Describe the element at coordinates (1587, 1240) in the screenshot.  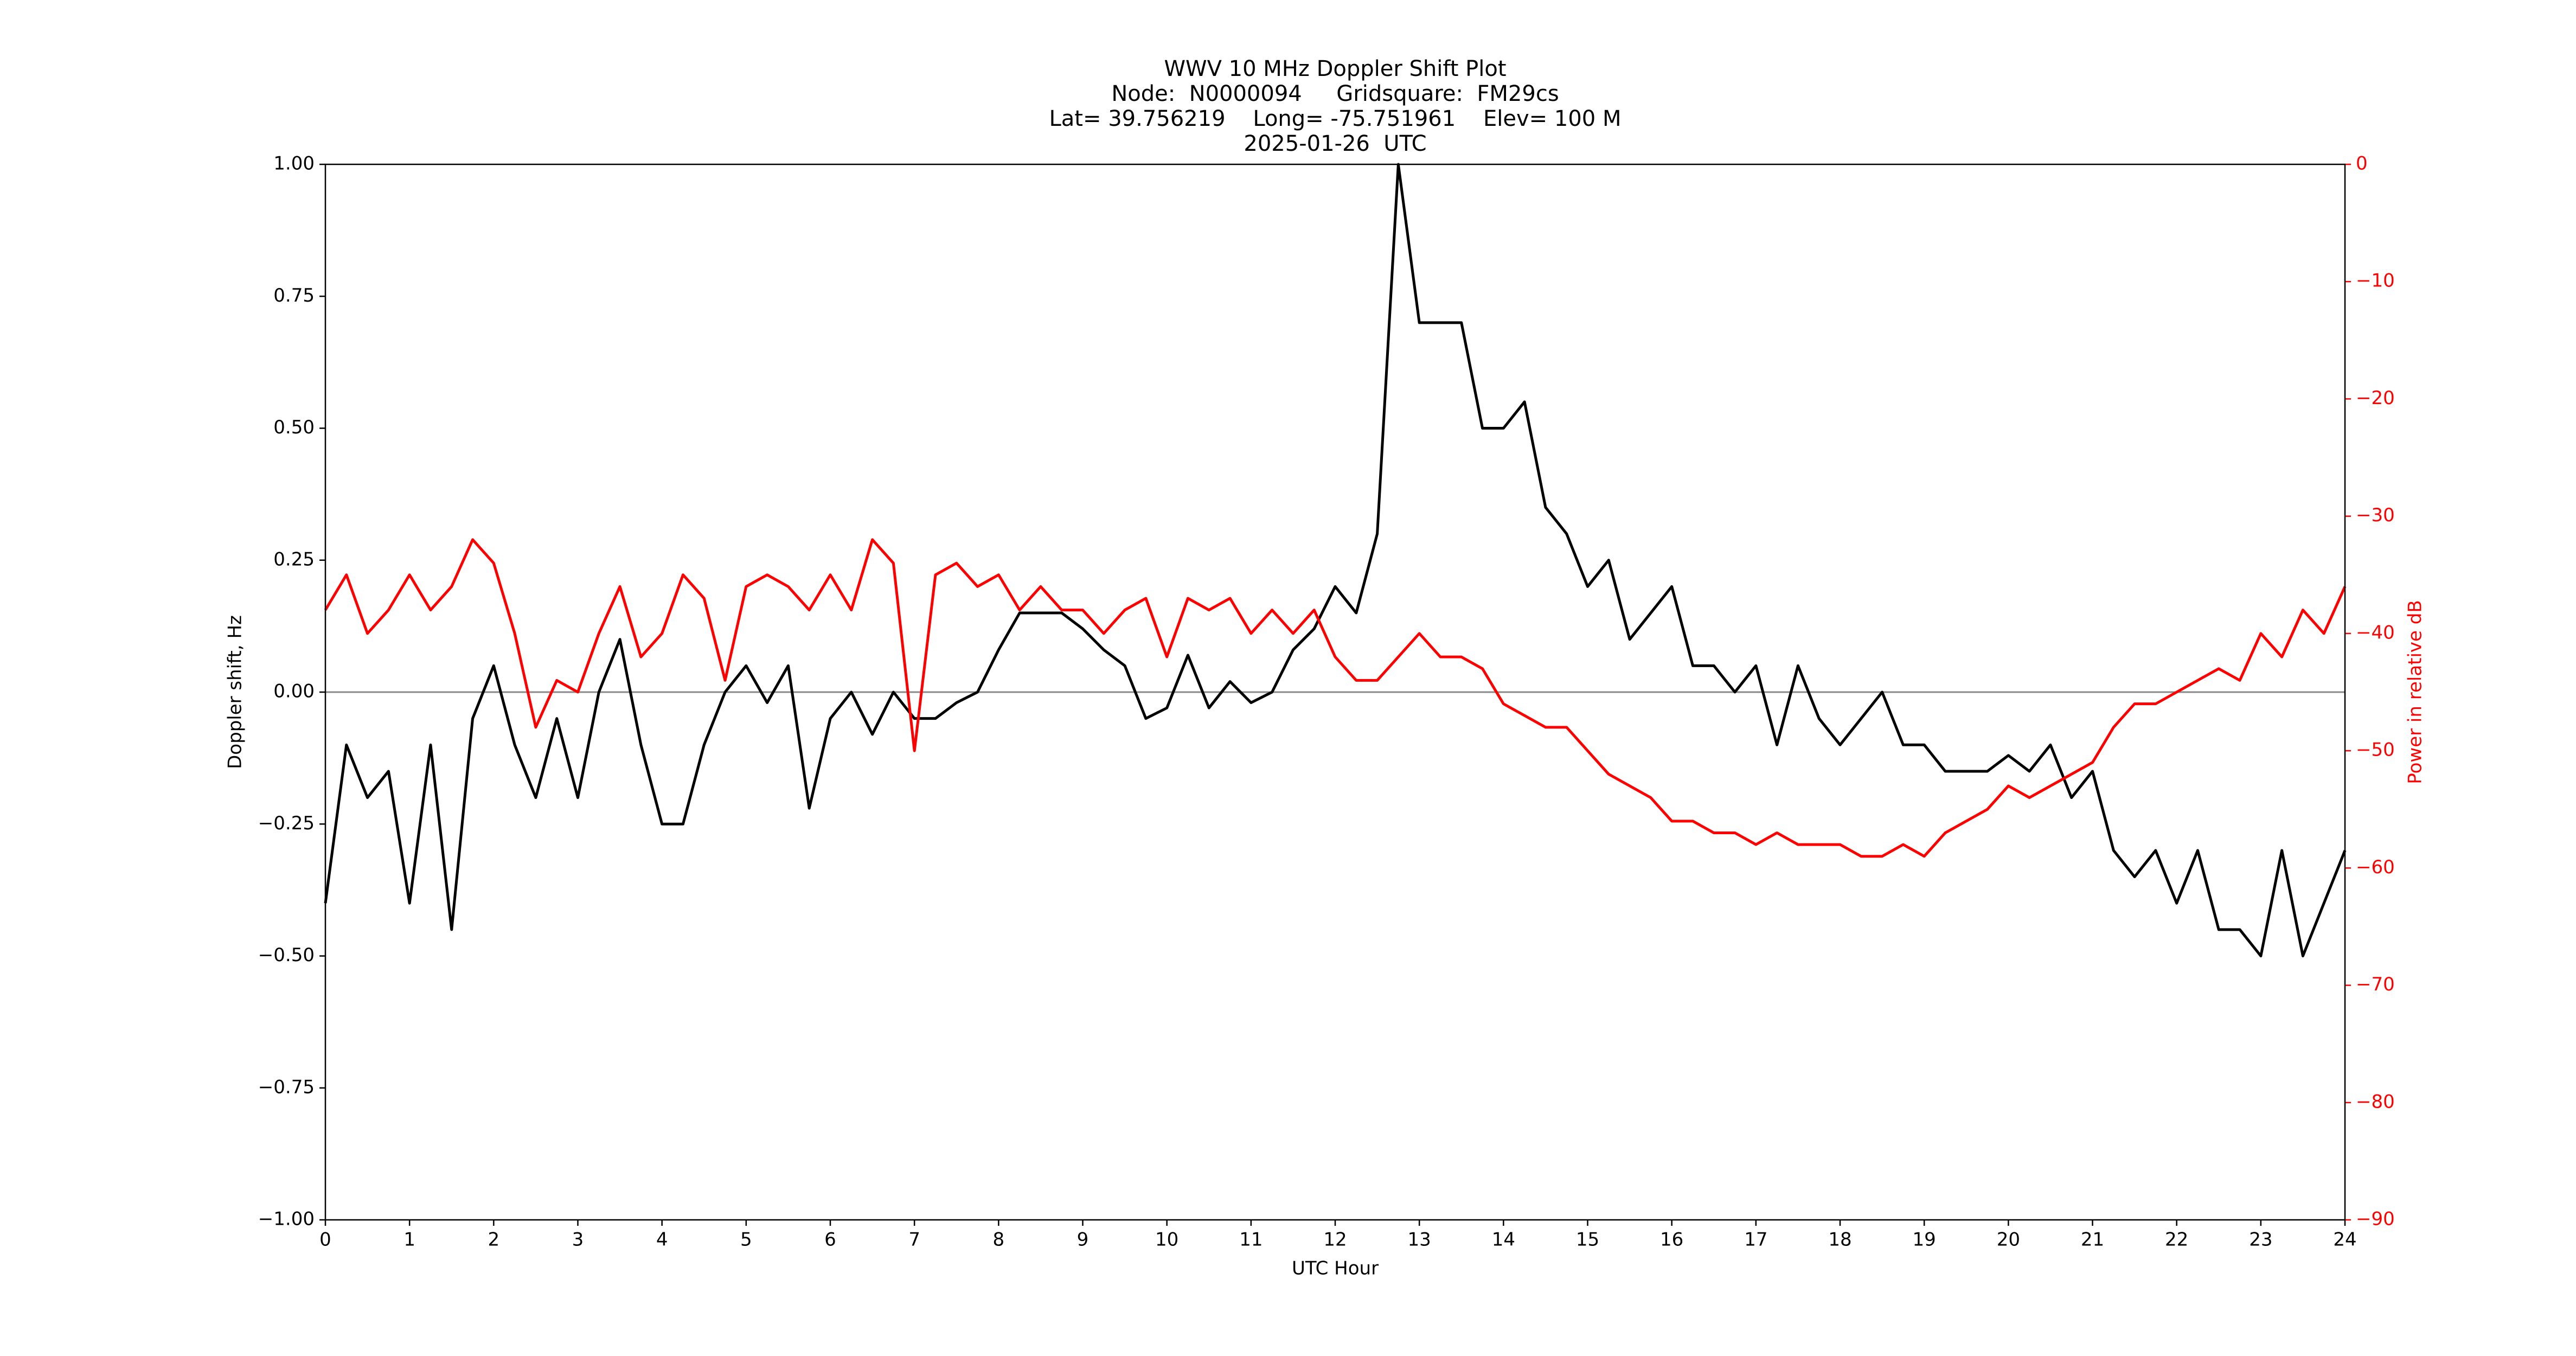
I see `x-tick-label: 15` at that location.